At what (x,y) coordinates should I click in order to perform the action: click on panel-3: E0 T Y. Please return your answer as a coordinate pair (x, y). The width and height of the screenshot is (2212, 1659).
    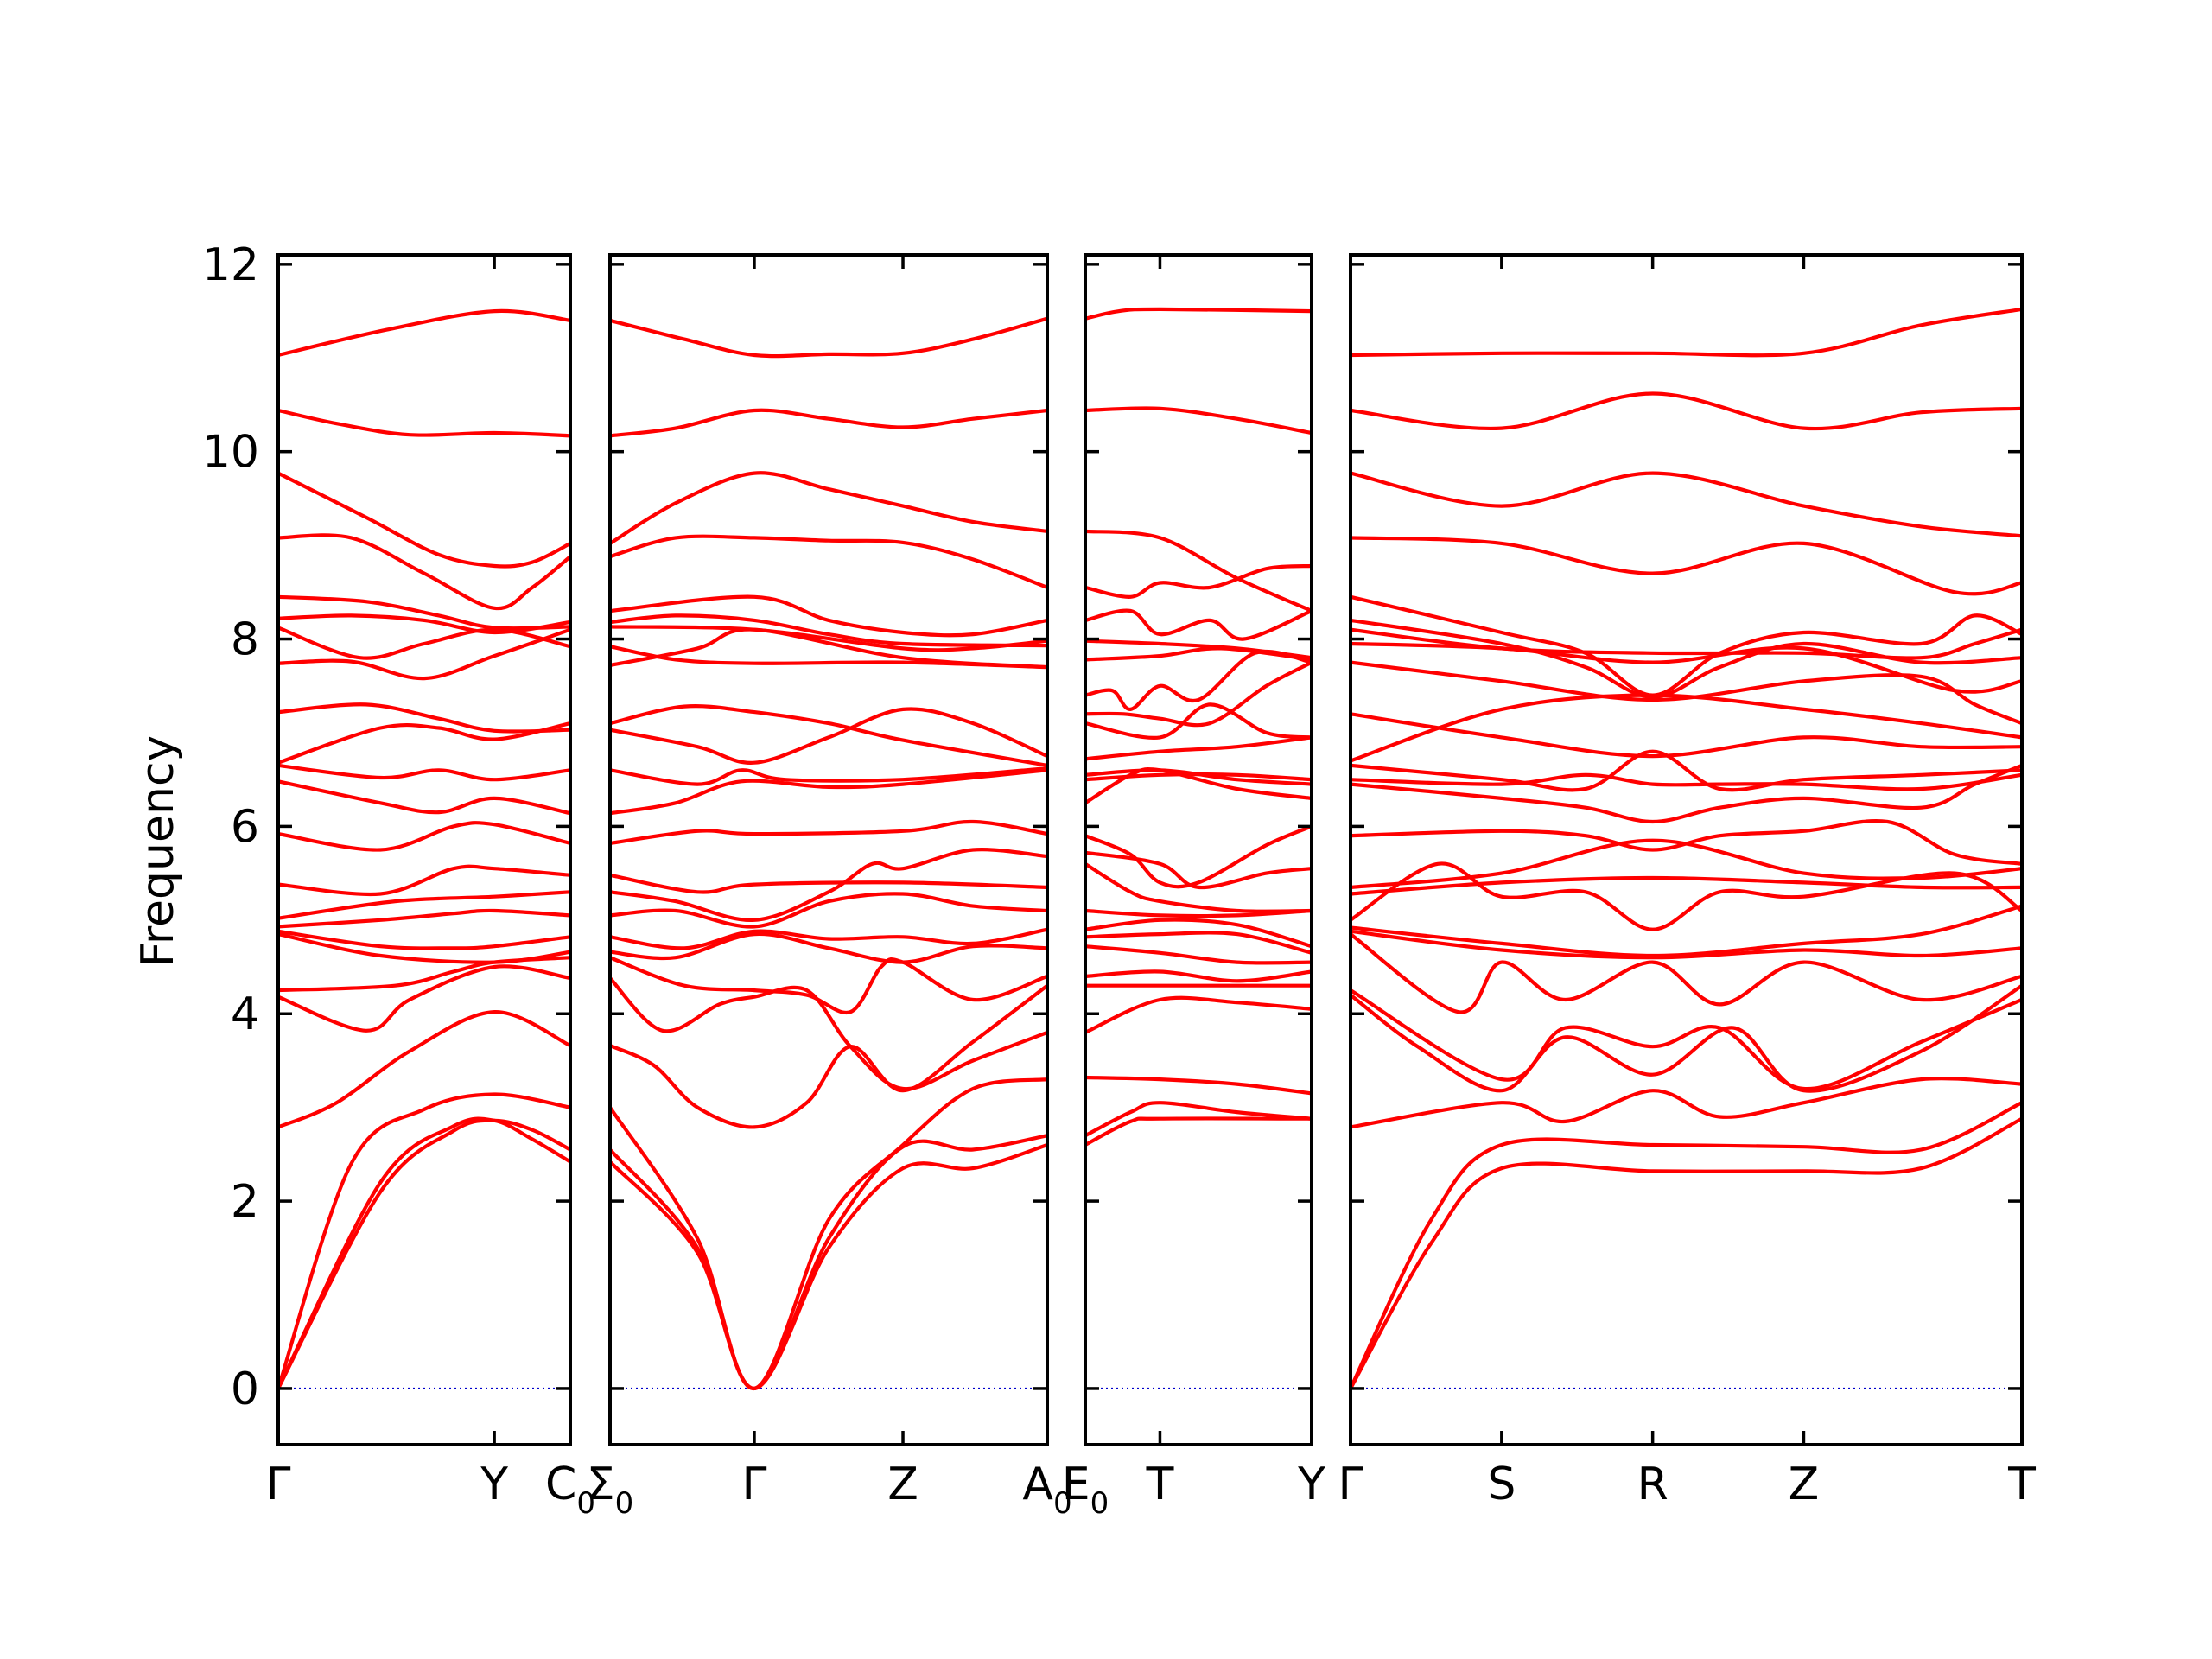
    Looking at the image, I should click on (1193, 887).